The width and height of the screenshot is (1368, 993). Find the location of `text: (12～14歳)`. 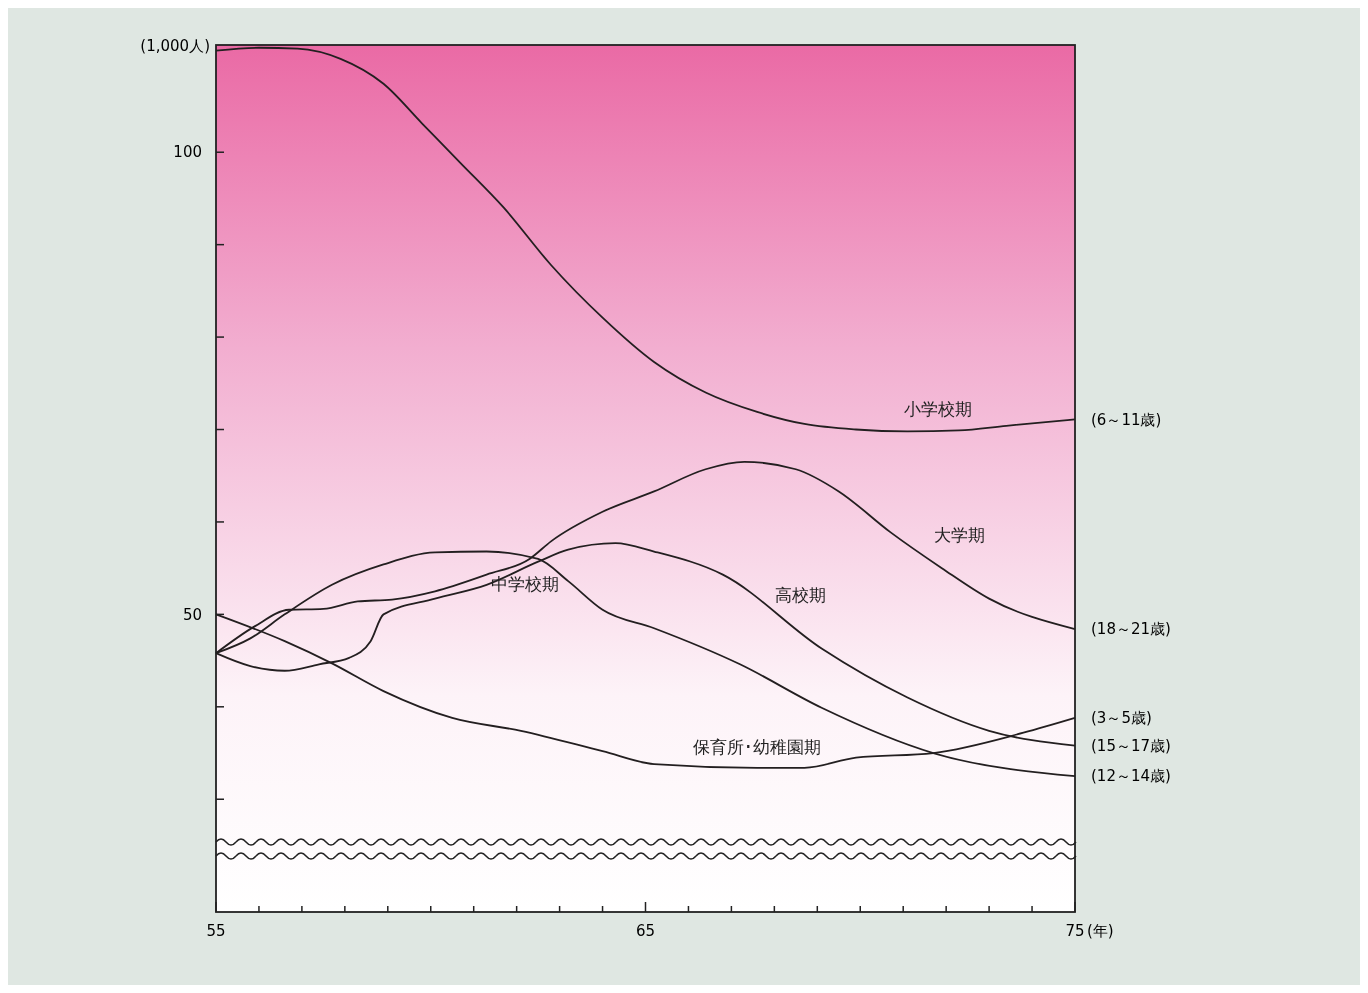

text: (12～14歳) is located at coordinates (1131, 776).